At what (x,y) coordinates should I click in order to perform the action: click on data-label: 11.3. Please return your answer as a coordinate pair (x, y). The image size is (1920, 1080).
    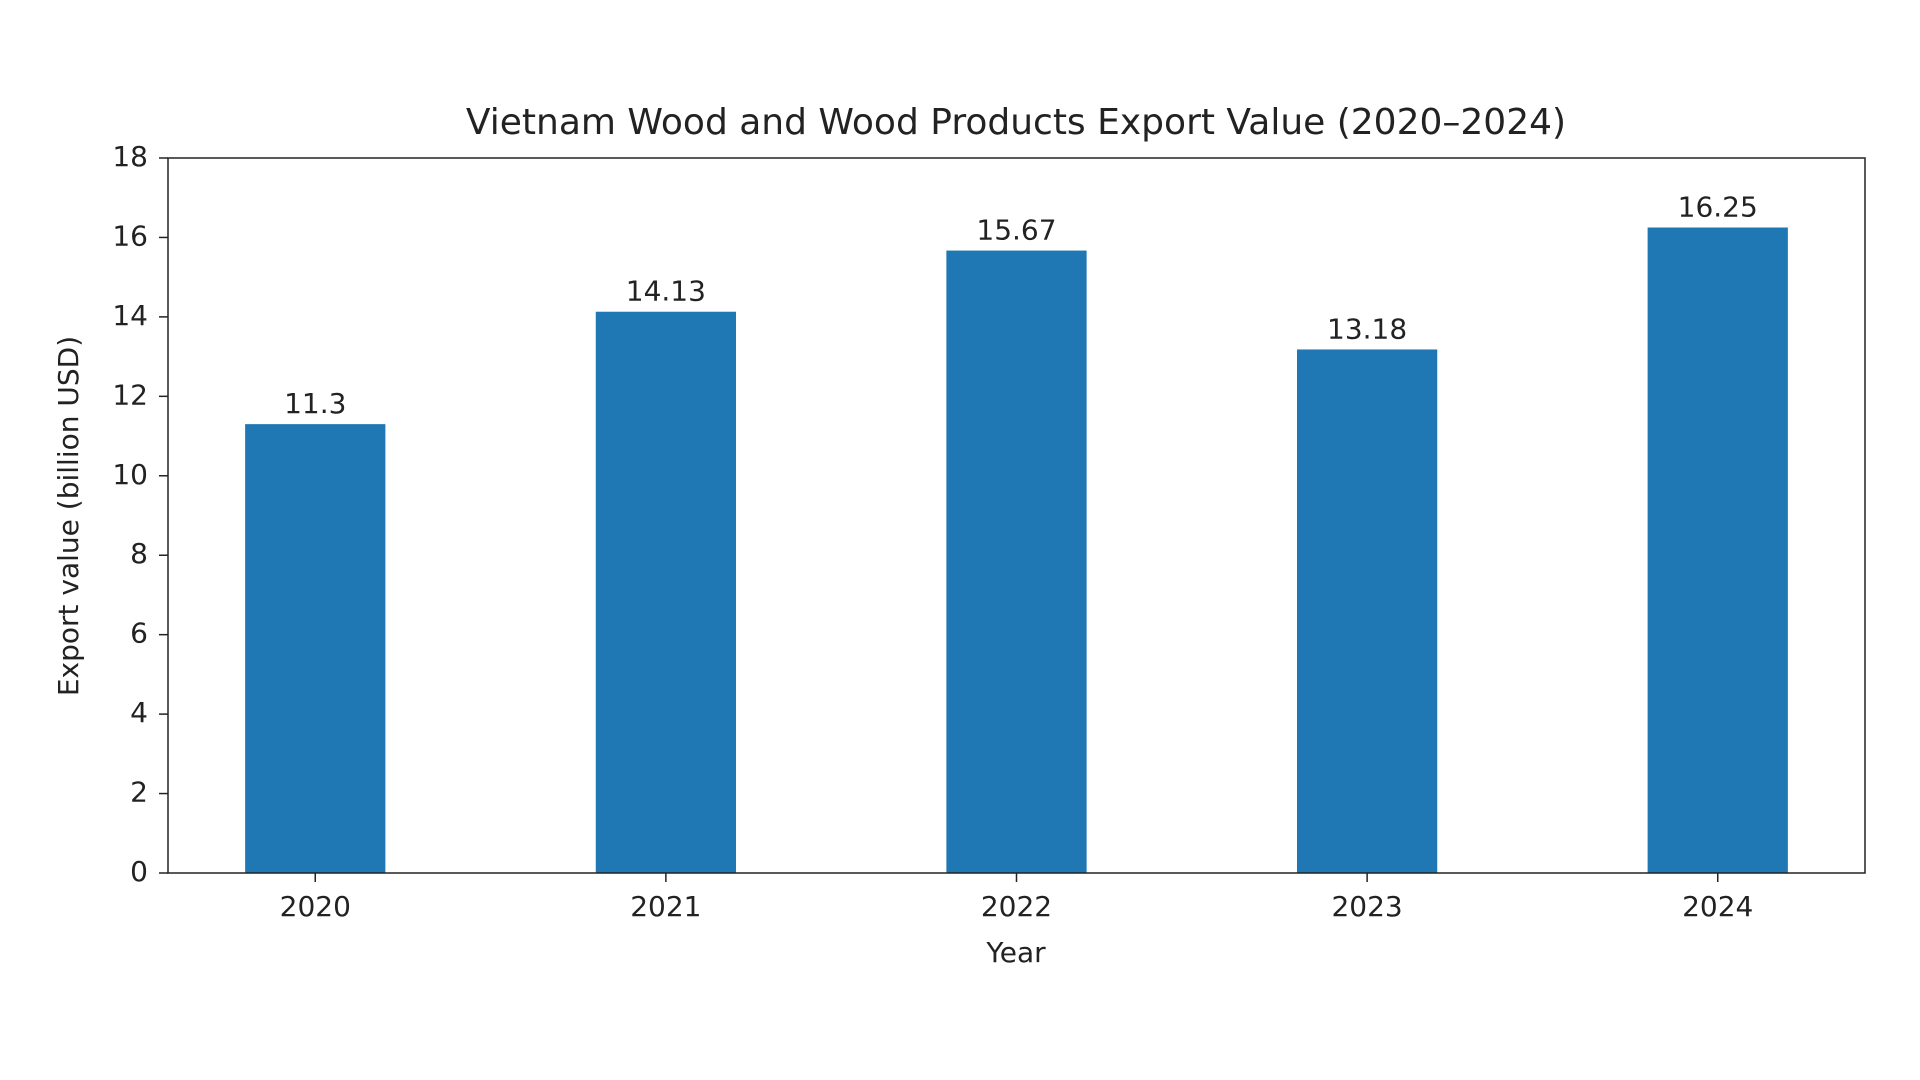
    Looking at the image, I should click on (315, 403).